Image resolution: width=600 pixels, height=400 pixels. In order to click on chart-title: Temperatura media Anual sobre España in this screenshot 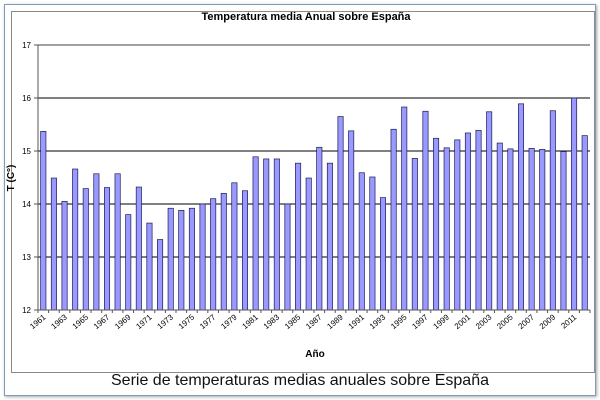, I will do `click(306, 17)`.